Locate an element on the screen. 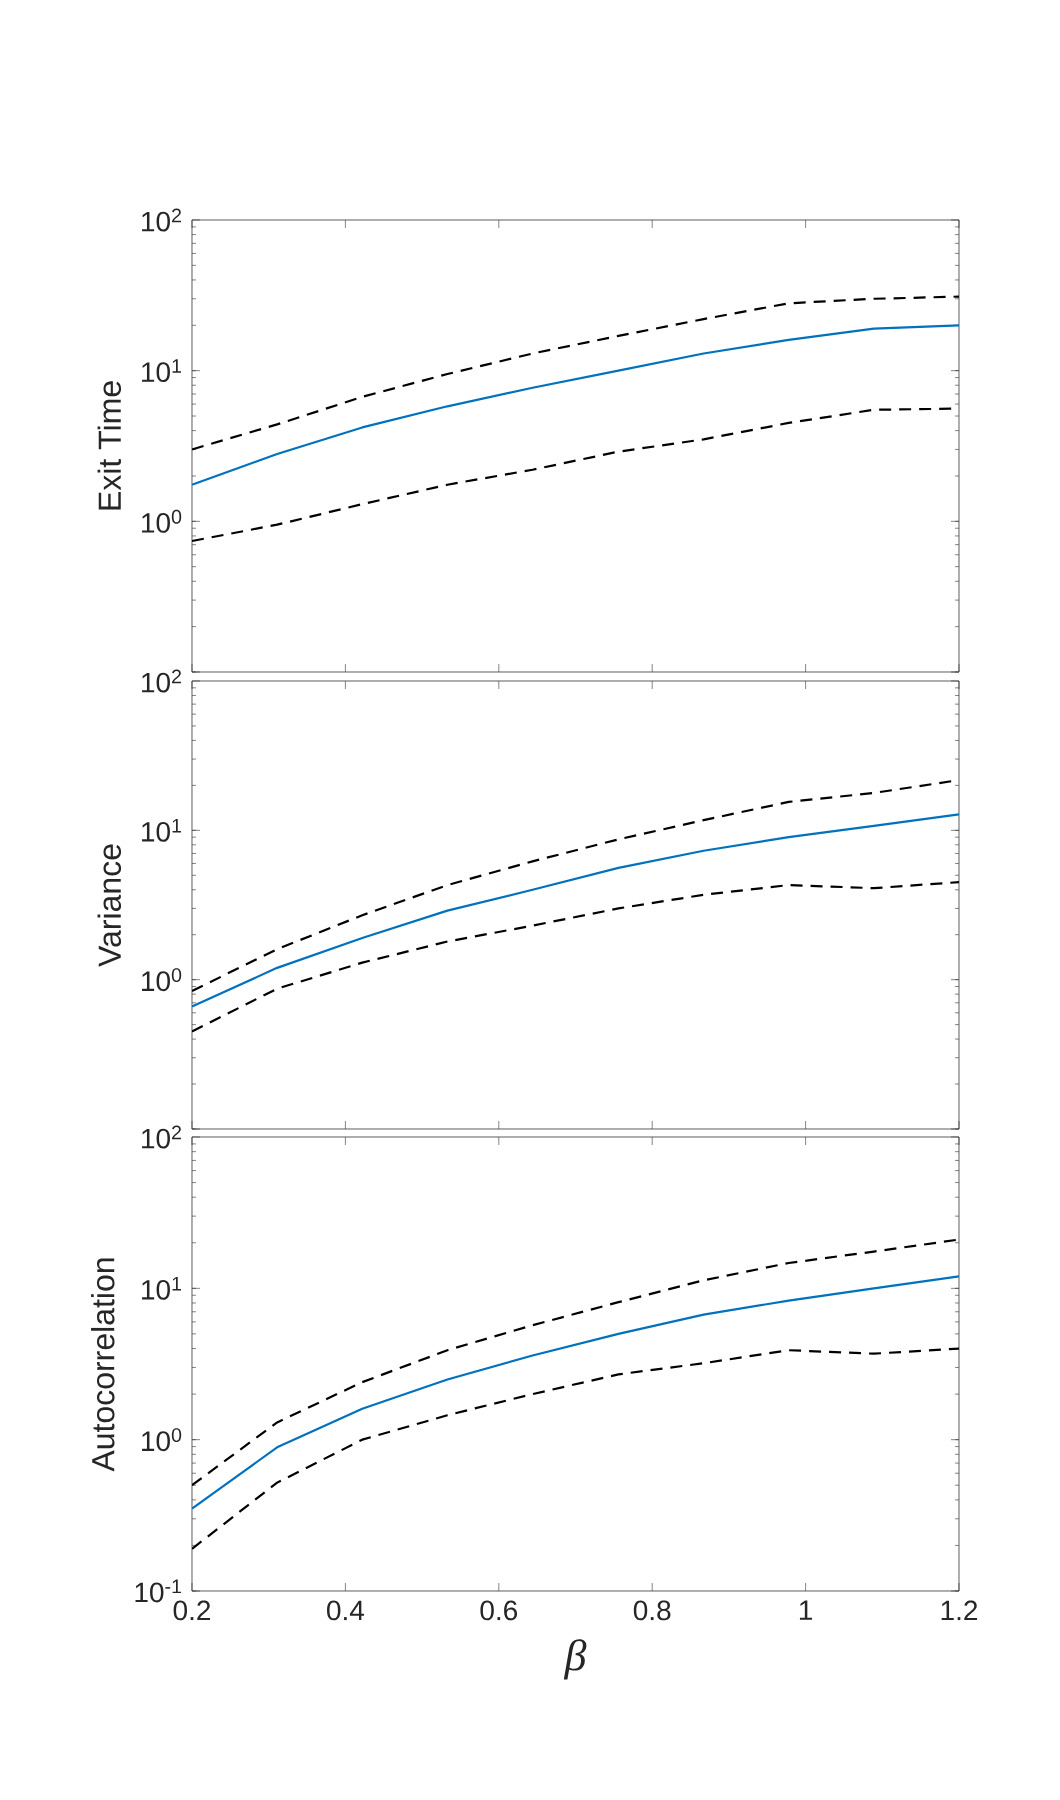 The width and height of the screenshot is (1060, 1800). x-tick-label: 0.6 is located at coordinates (499, 1610).